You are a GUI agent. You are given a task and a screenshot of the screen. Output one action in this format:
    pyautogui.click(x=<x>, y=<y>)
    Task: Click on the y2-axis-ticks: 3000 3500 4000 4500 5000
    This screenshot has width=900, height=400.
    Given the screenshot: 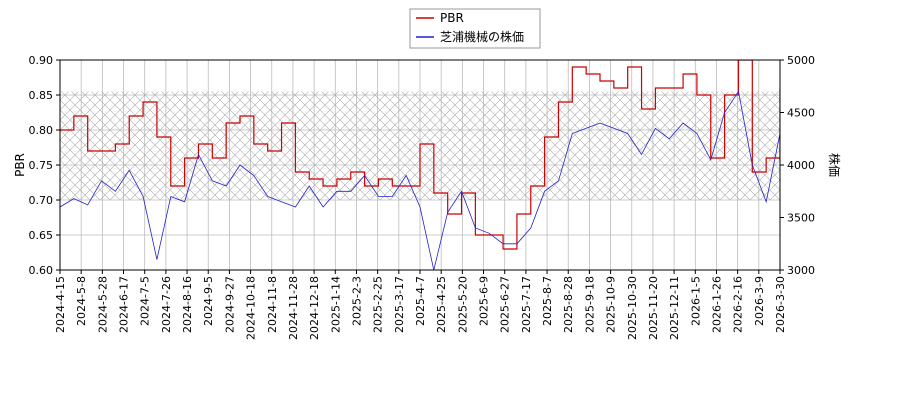 What is the action you would take?
    pyautogui.click(x=797, y=165)
    